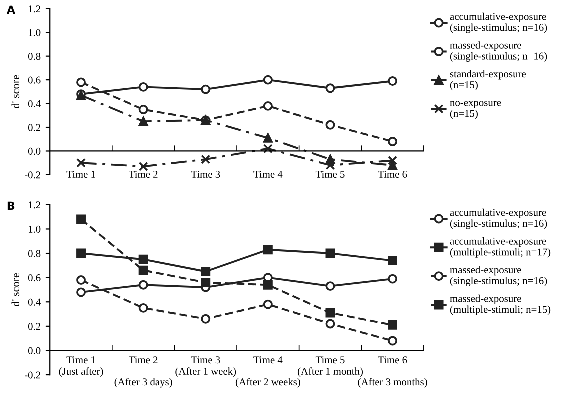 The image size is (576, 405). What do you see at coordinates (330, 174) in the screenshot?
I see `x-tick-label: Time 5` at bounding box center [330, 174].